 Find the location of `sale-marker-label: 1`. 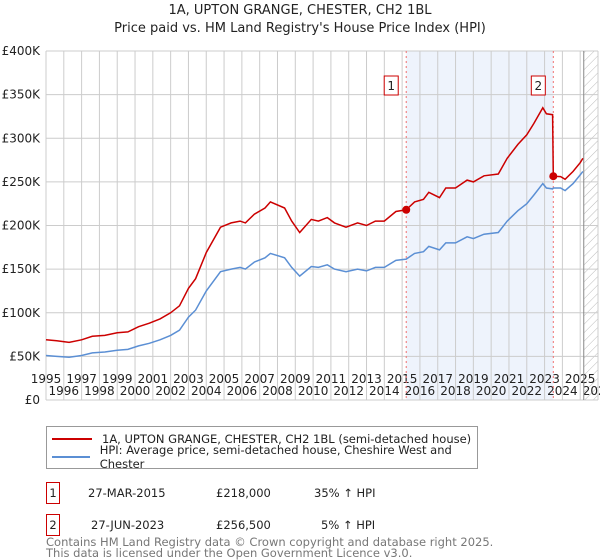

sale-marker-label: 1 is located at coordinates (391, 86).